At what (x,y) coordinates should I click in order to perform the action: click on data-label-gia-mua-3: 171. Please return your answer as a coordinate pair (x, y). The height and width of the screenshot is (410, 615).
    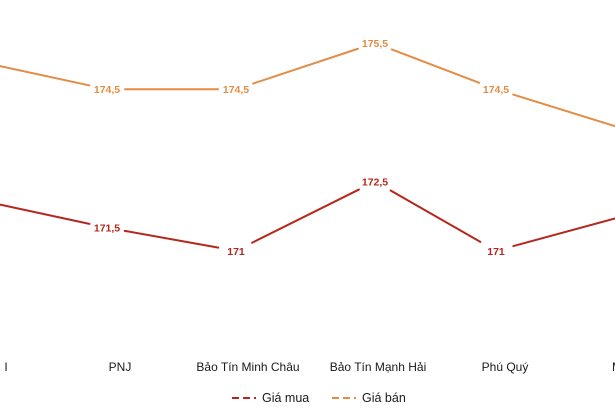
    Looking at the image, I should click on (236, 252).